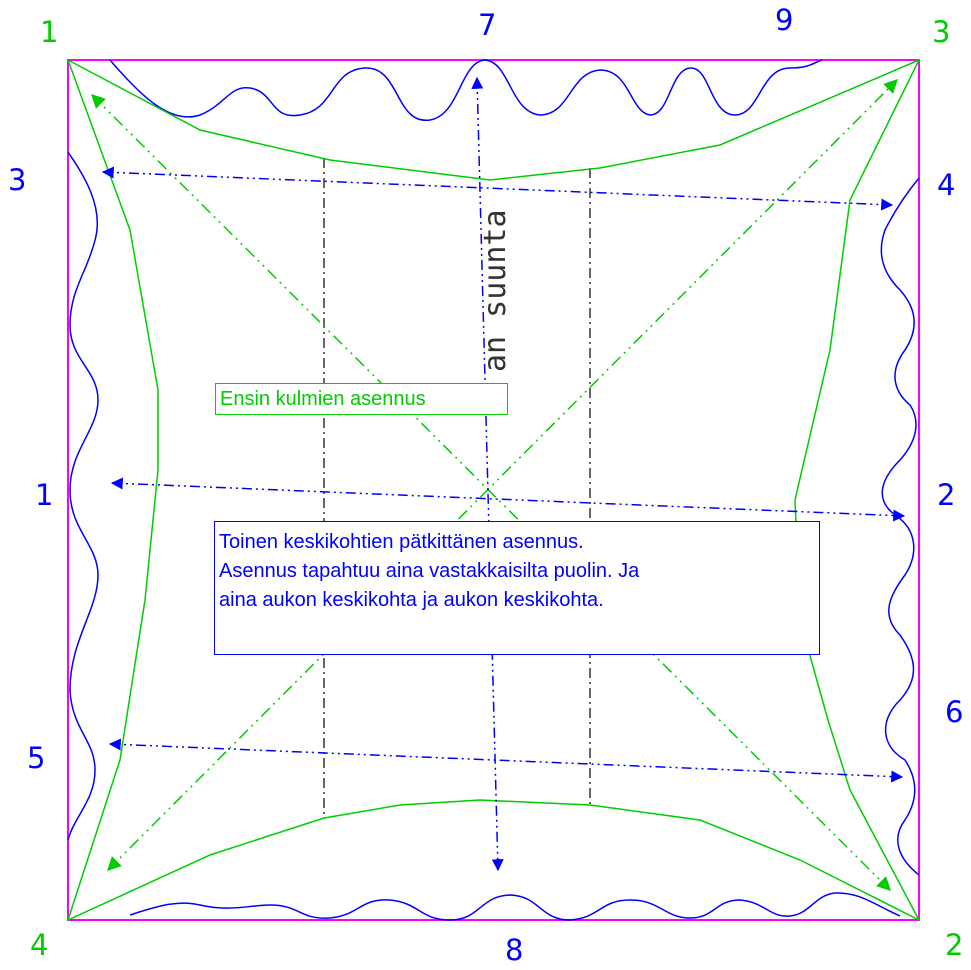  I want to click on vertical-direction-text: an suunta, so click(495, 290).